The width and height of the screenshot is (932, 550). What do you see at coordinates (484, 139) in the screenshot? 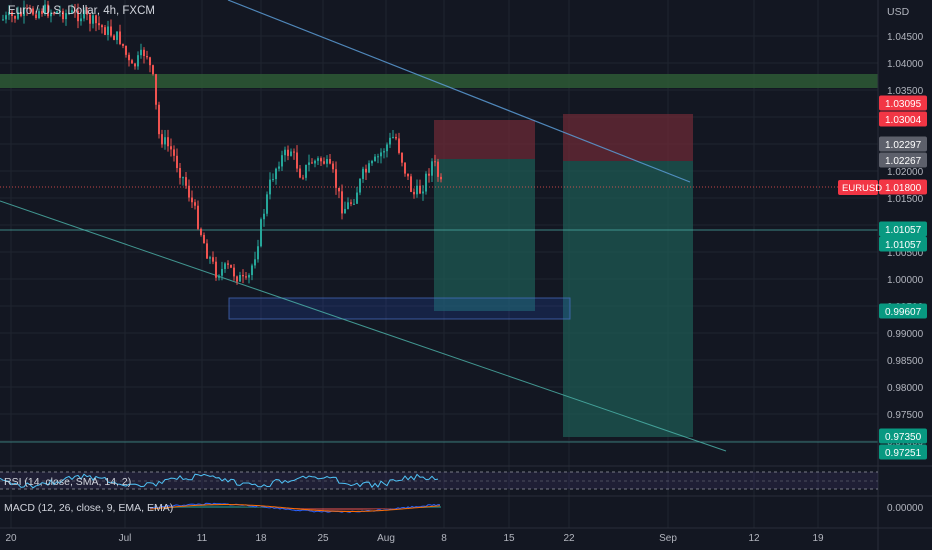
I see `trade1-stop-zone` at bounding box center [484, 139].